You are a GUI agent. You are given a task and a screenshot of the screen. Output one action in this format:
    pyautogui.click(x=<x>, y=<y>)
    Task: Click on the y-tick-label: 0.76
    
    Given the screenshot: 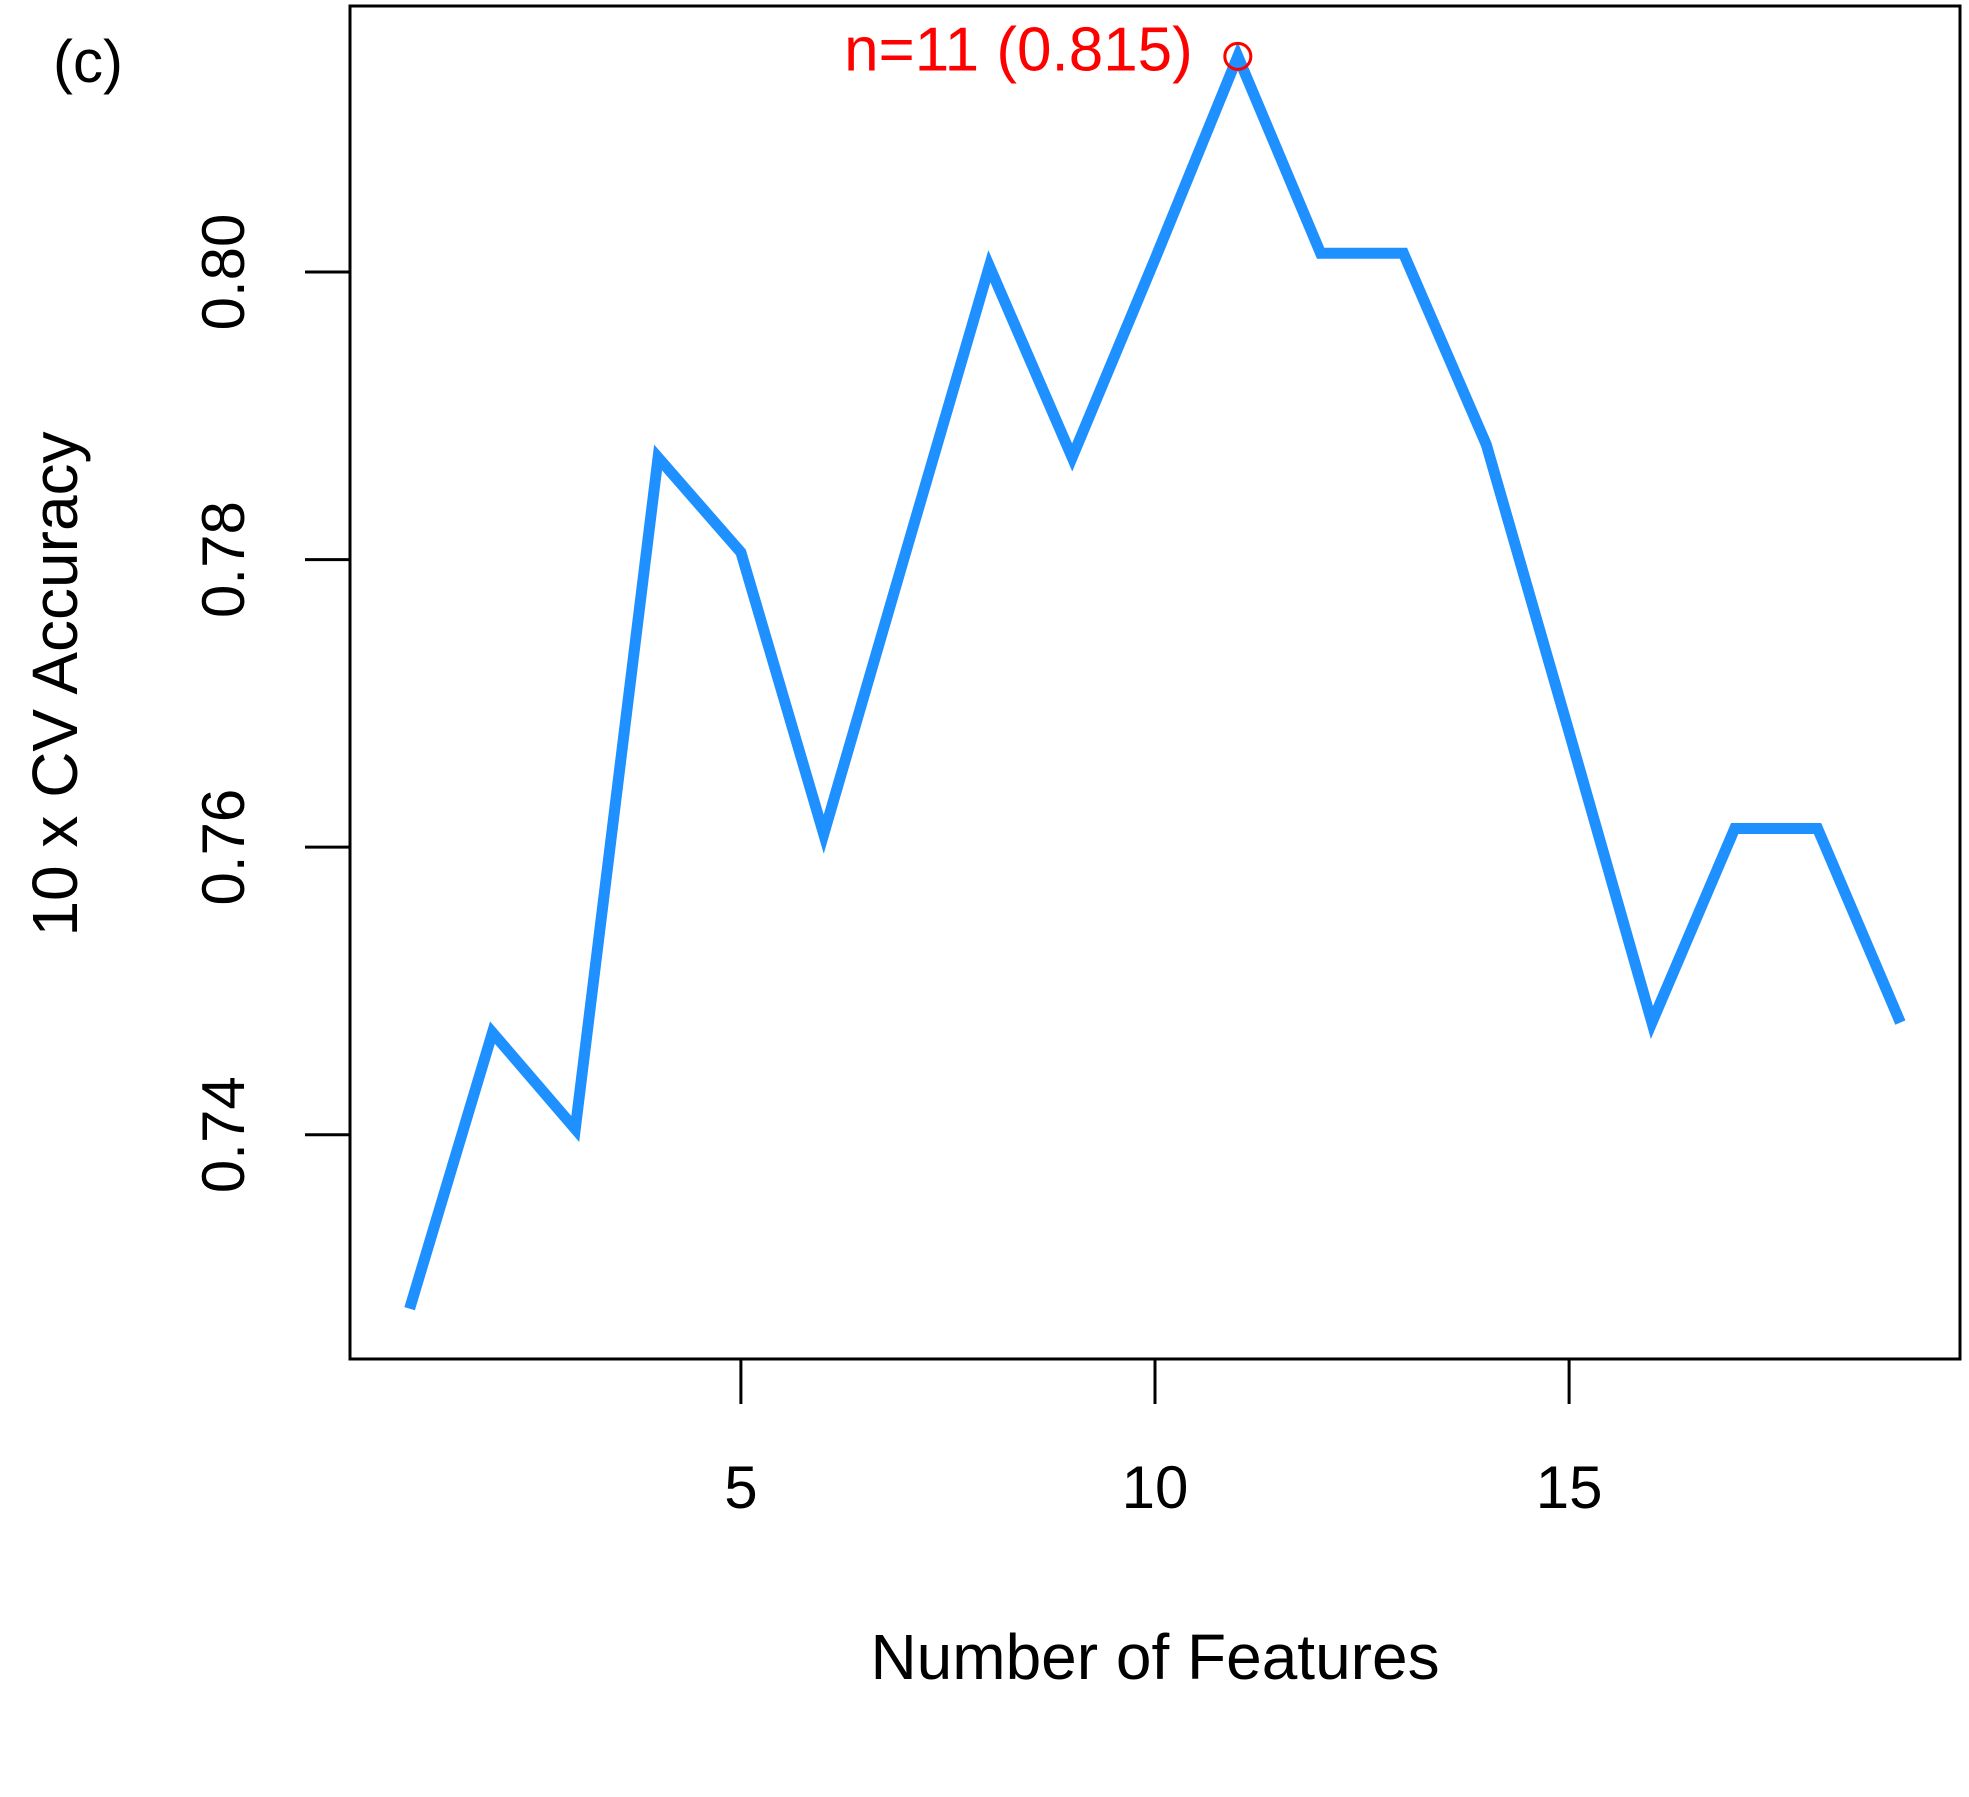 What is the action you would take?
    pyautogui.click(x=223, y=847)
    